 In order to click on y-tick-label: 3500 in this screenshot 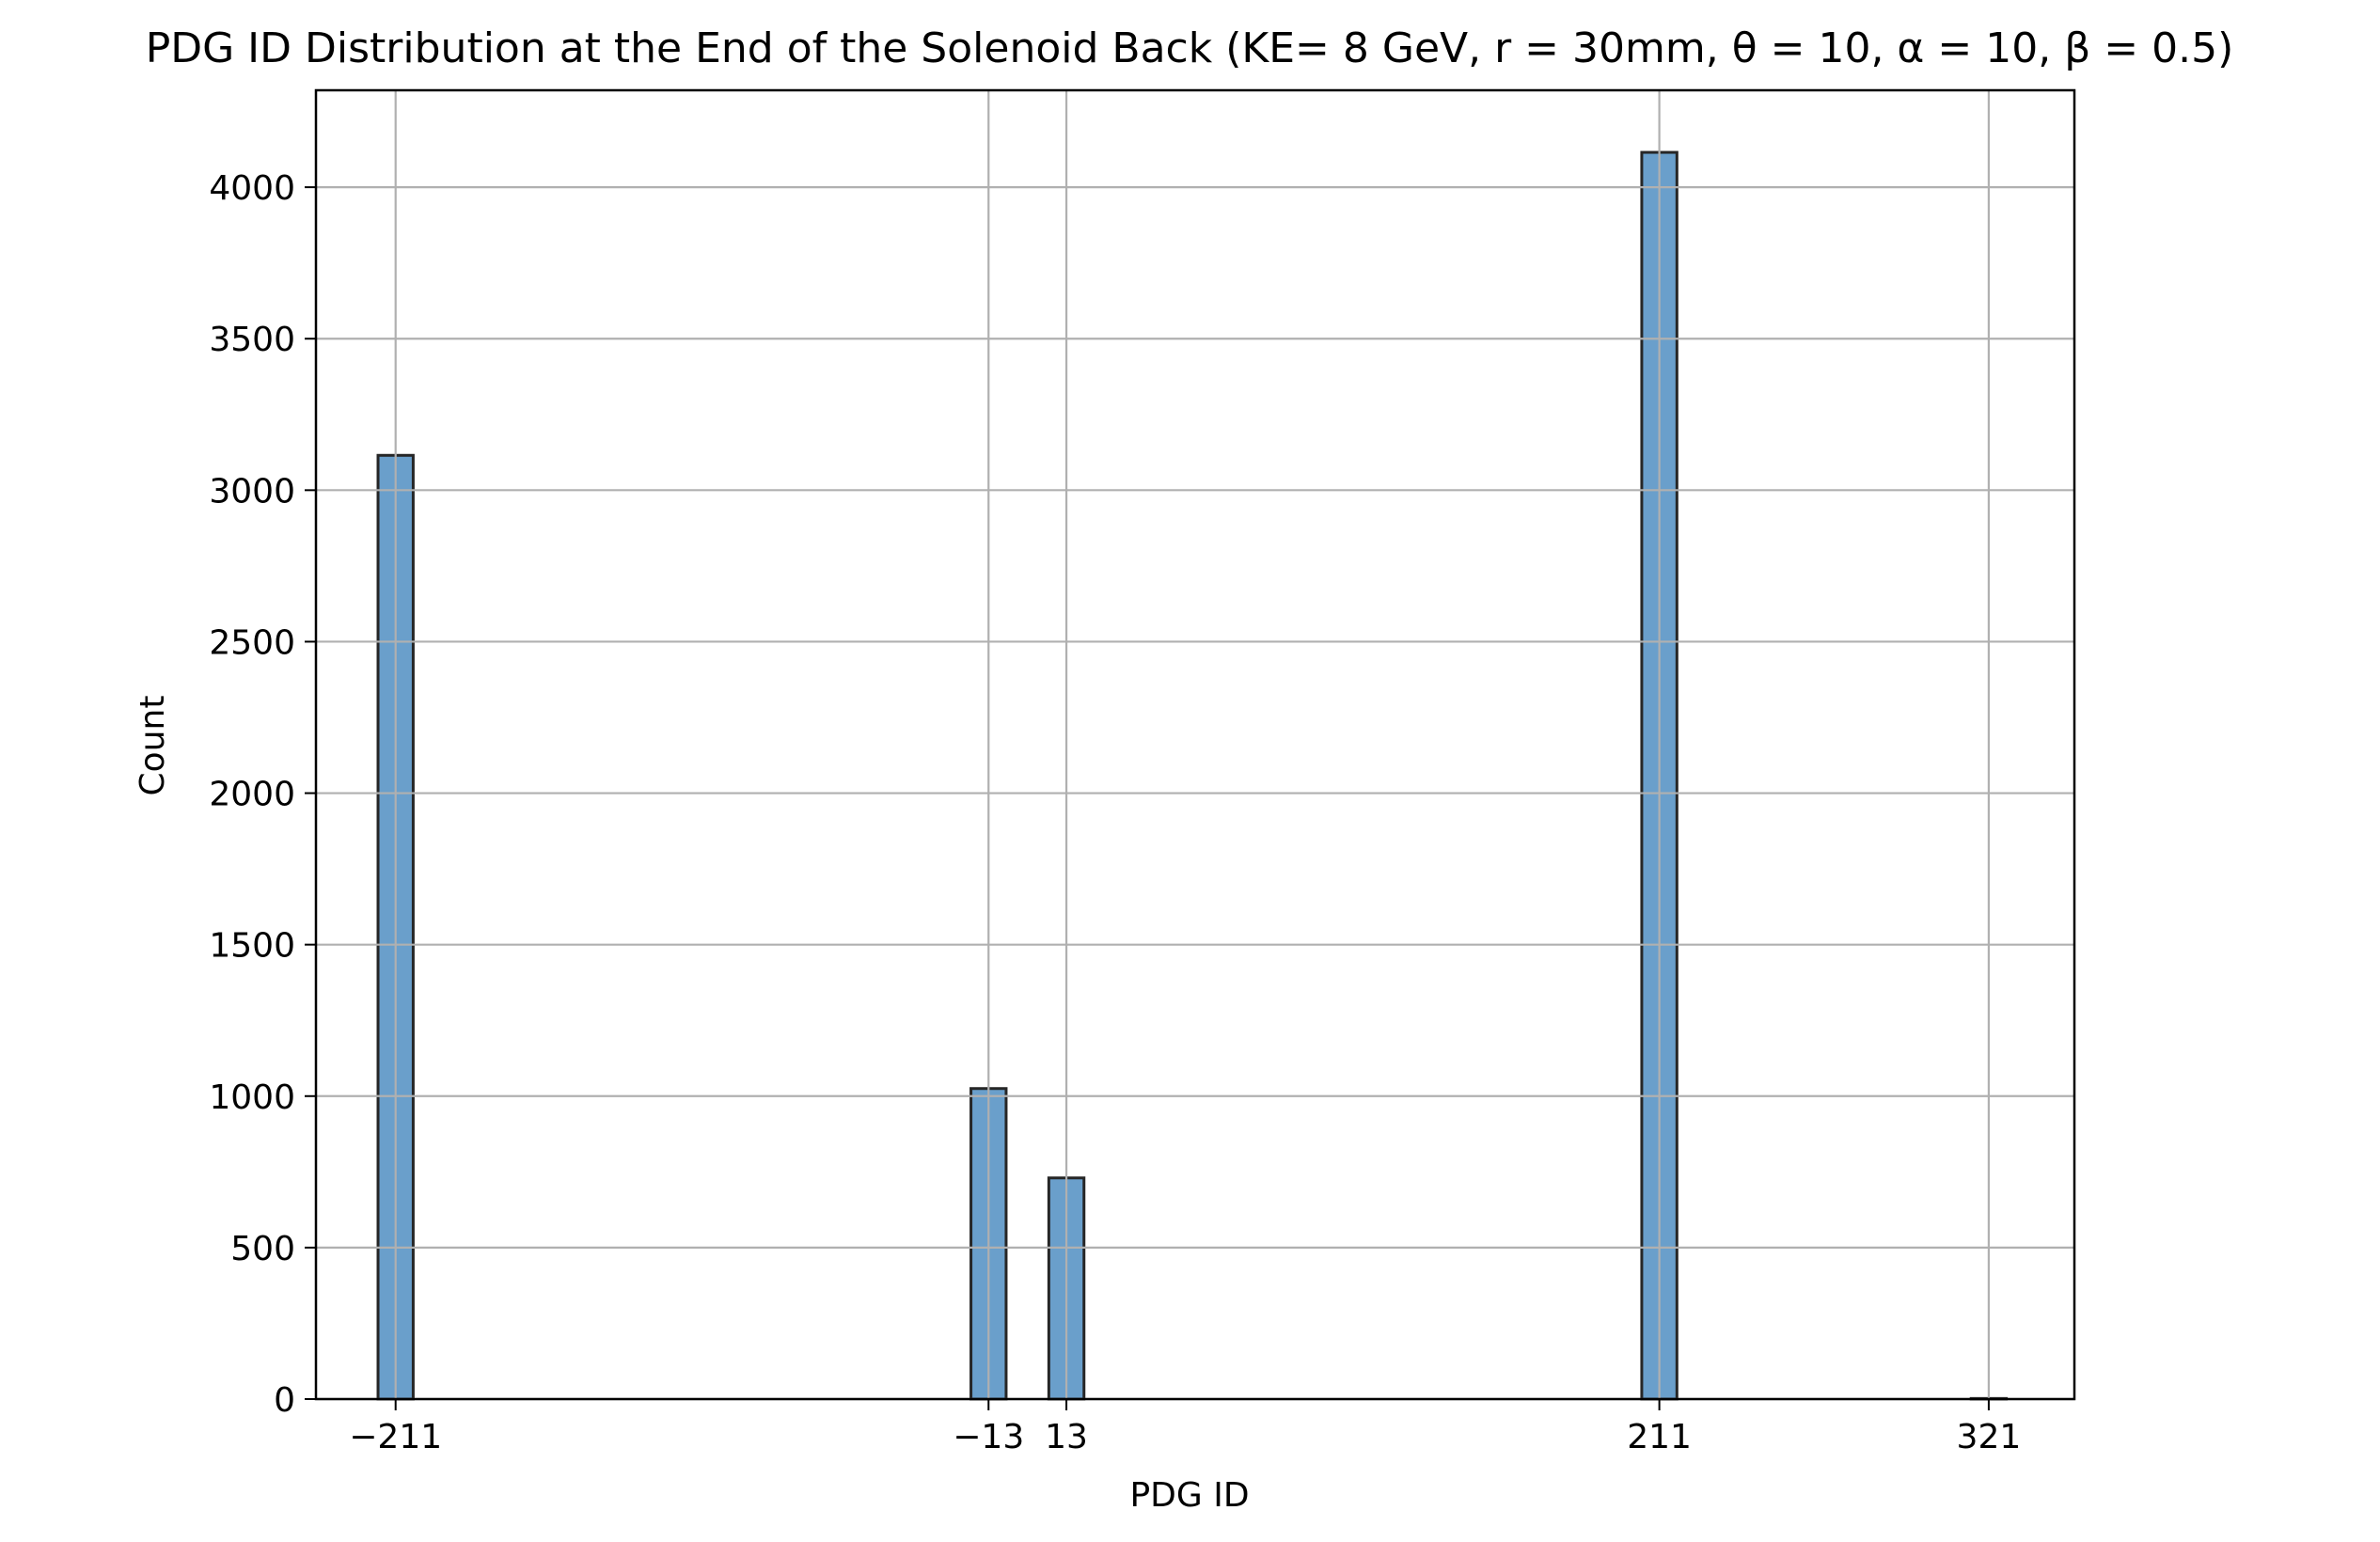, I will do `click(252, 340)`.